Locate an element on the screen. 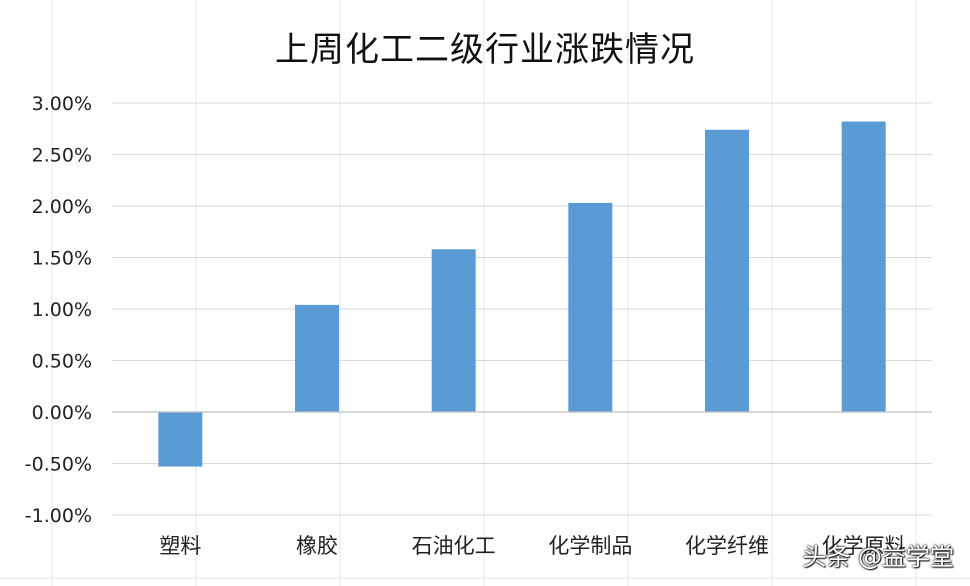 The height and width of the screenshot is (586, 970). y-tick-label: 2.00% is located at coordinates (62, 207).